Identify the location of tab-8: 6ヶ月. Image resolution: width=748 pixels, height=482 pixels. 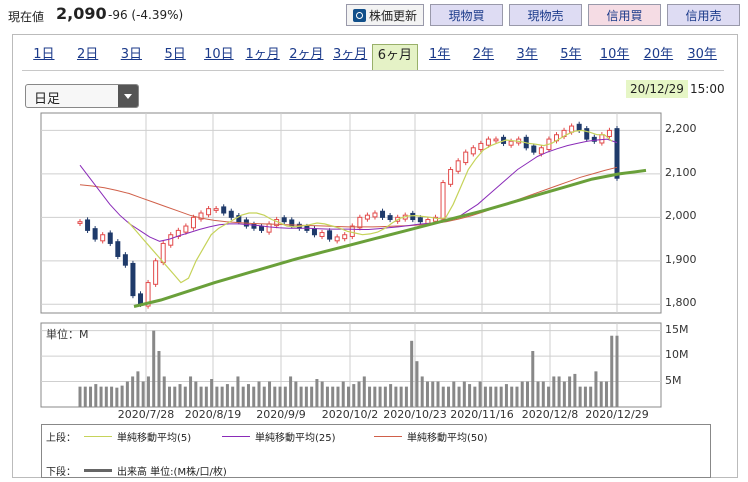
(395, 57).